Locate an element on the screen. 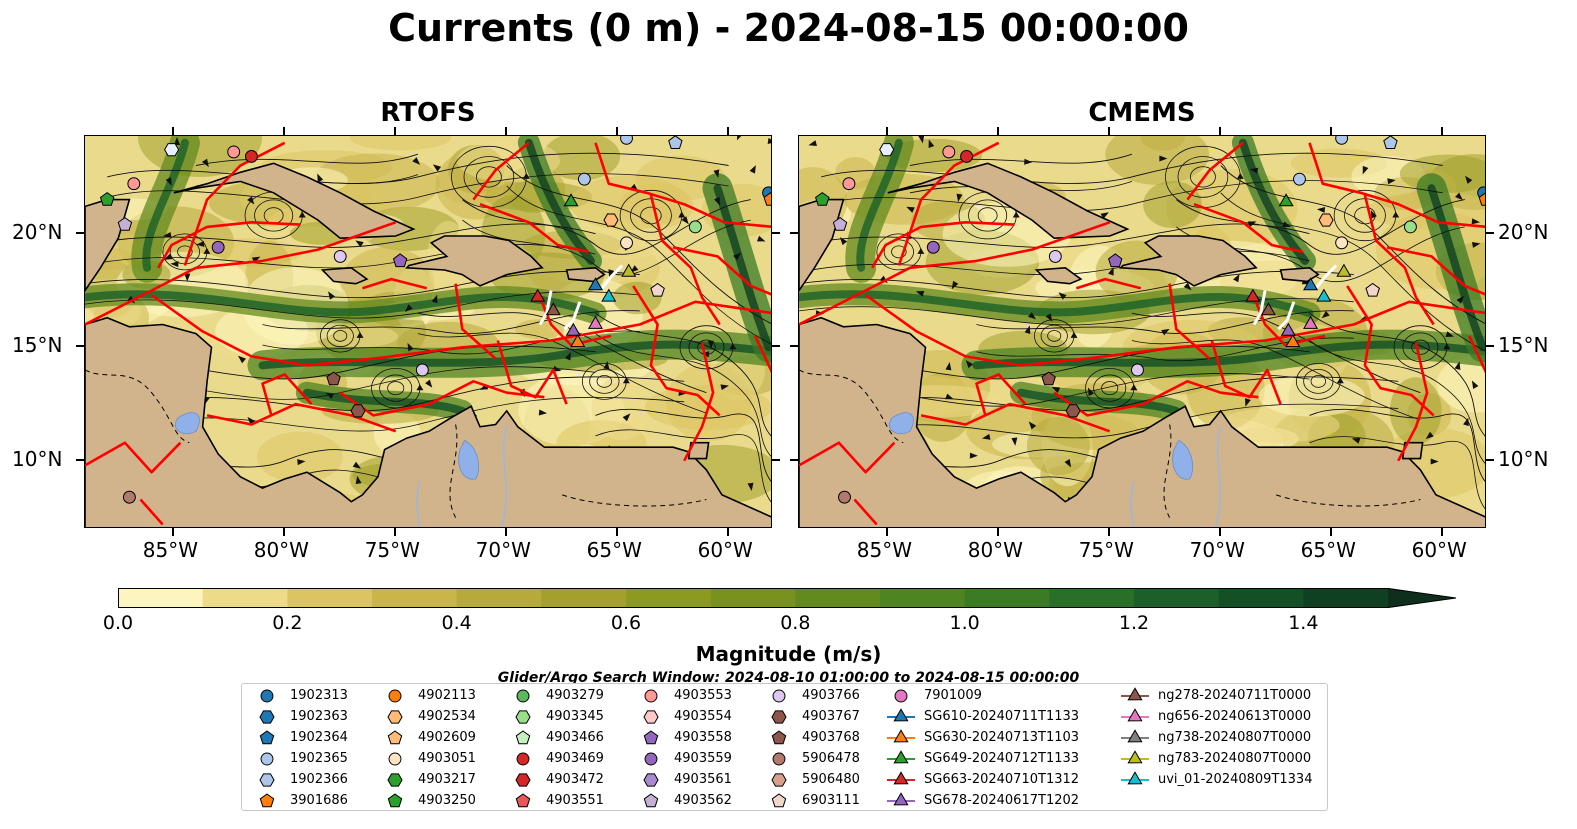  legend-entry: 4903768 is located at coordinates (812, 737).